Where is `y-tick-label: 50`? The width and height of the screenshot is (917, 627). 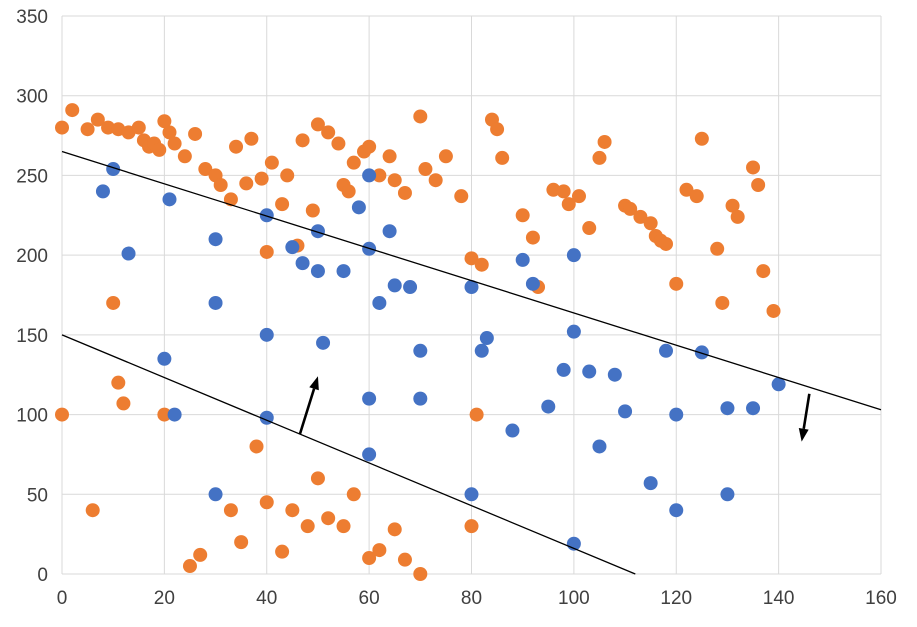 y-tick-label: 50 is located at coordinates (37, 495).